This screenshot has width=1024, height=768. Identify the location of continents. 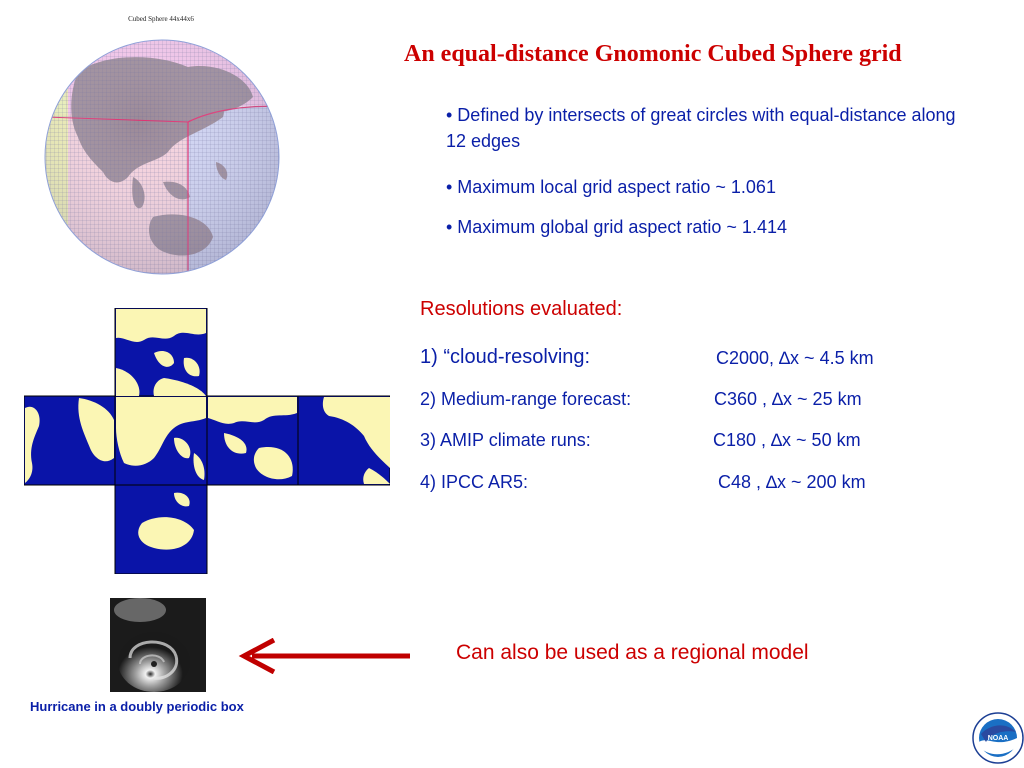
(207, 429).